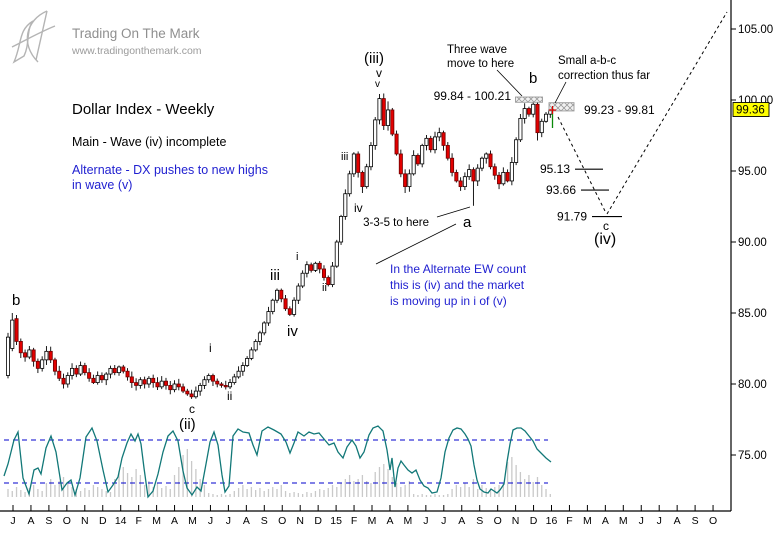  I want to click on archer-logo-icon, so click(33, 37).